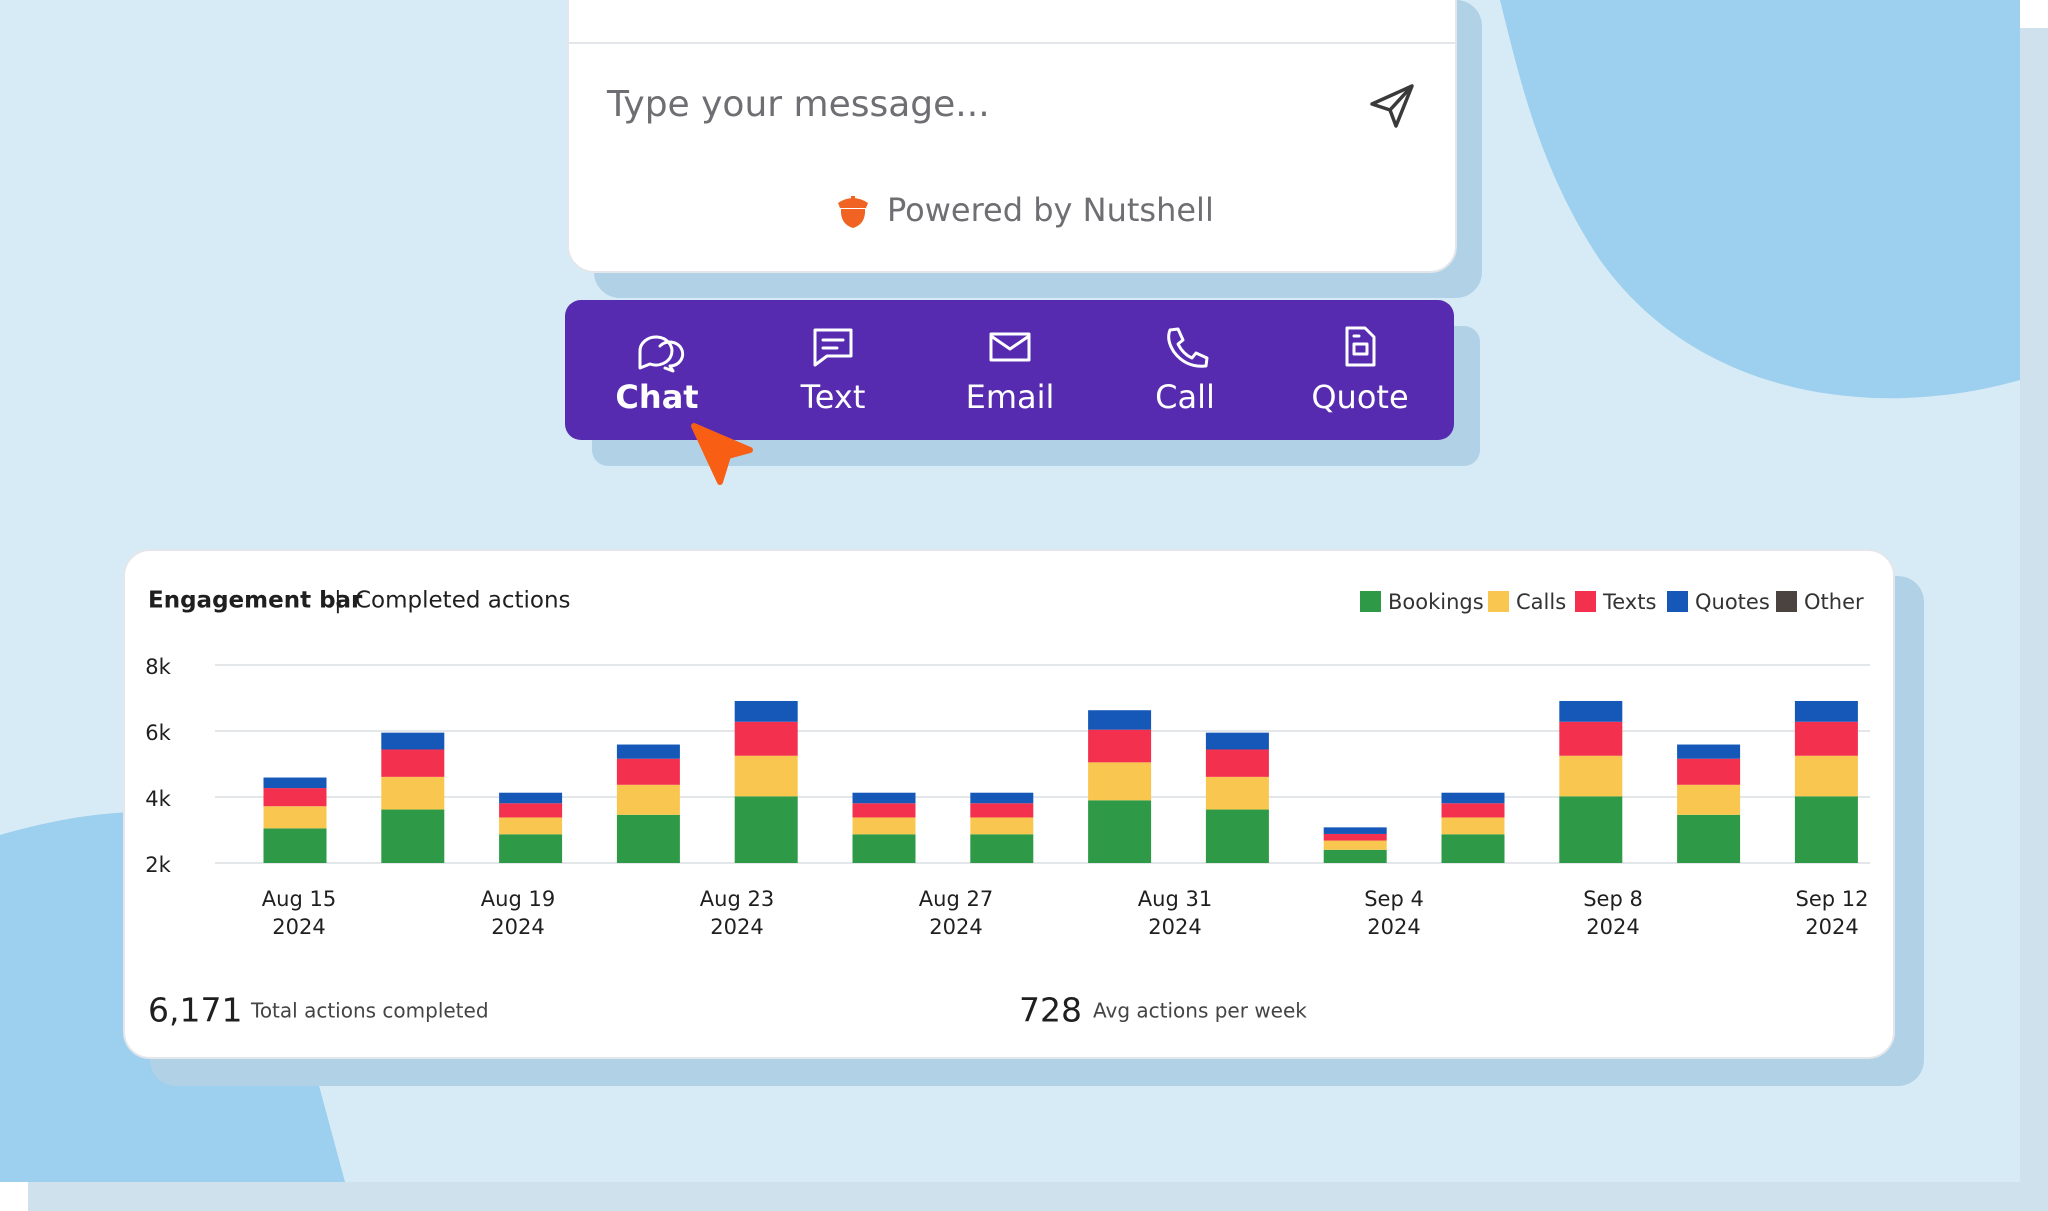 Image resolution: width=2048 pixels, height=1211 pixels. I want to click on legend-label: Quotes, so click(1732, 602).